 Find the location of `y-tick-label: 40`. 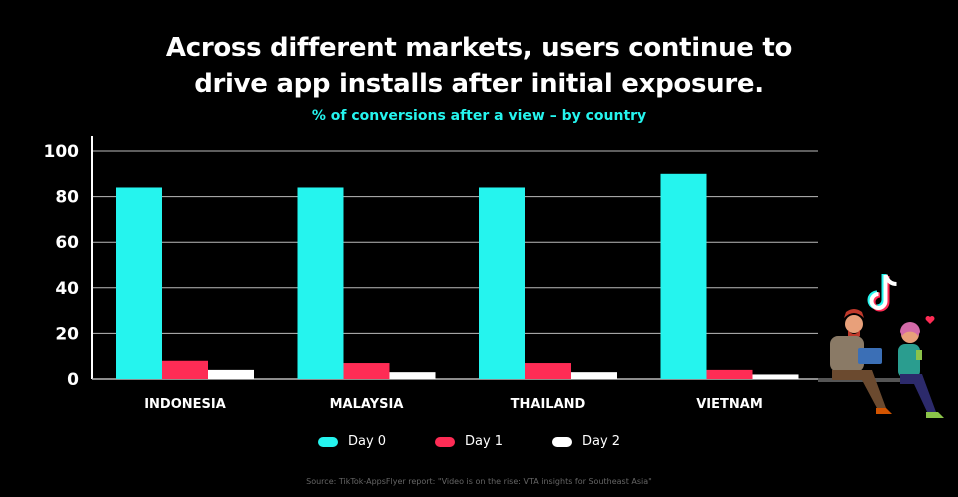

y-tick-label: 40 is located at coordinates (67, 289).